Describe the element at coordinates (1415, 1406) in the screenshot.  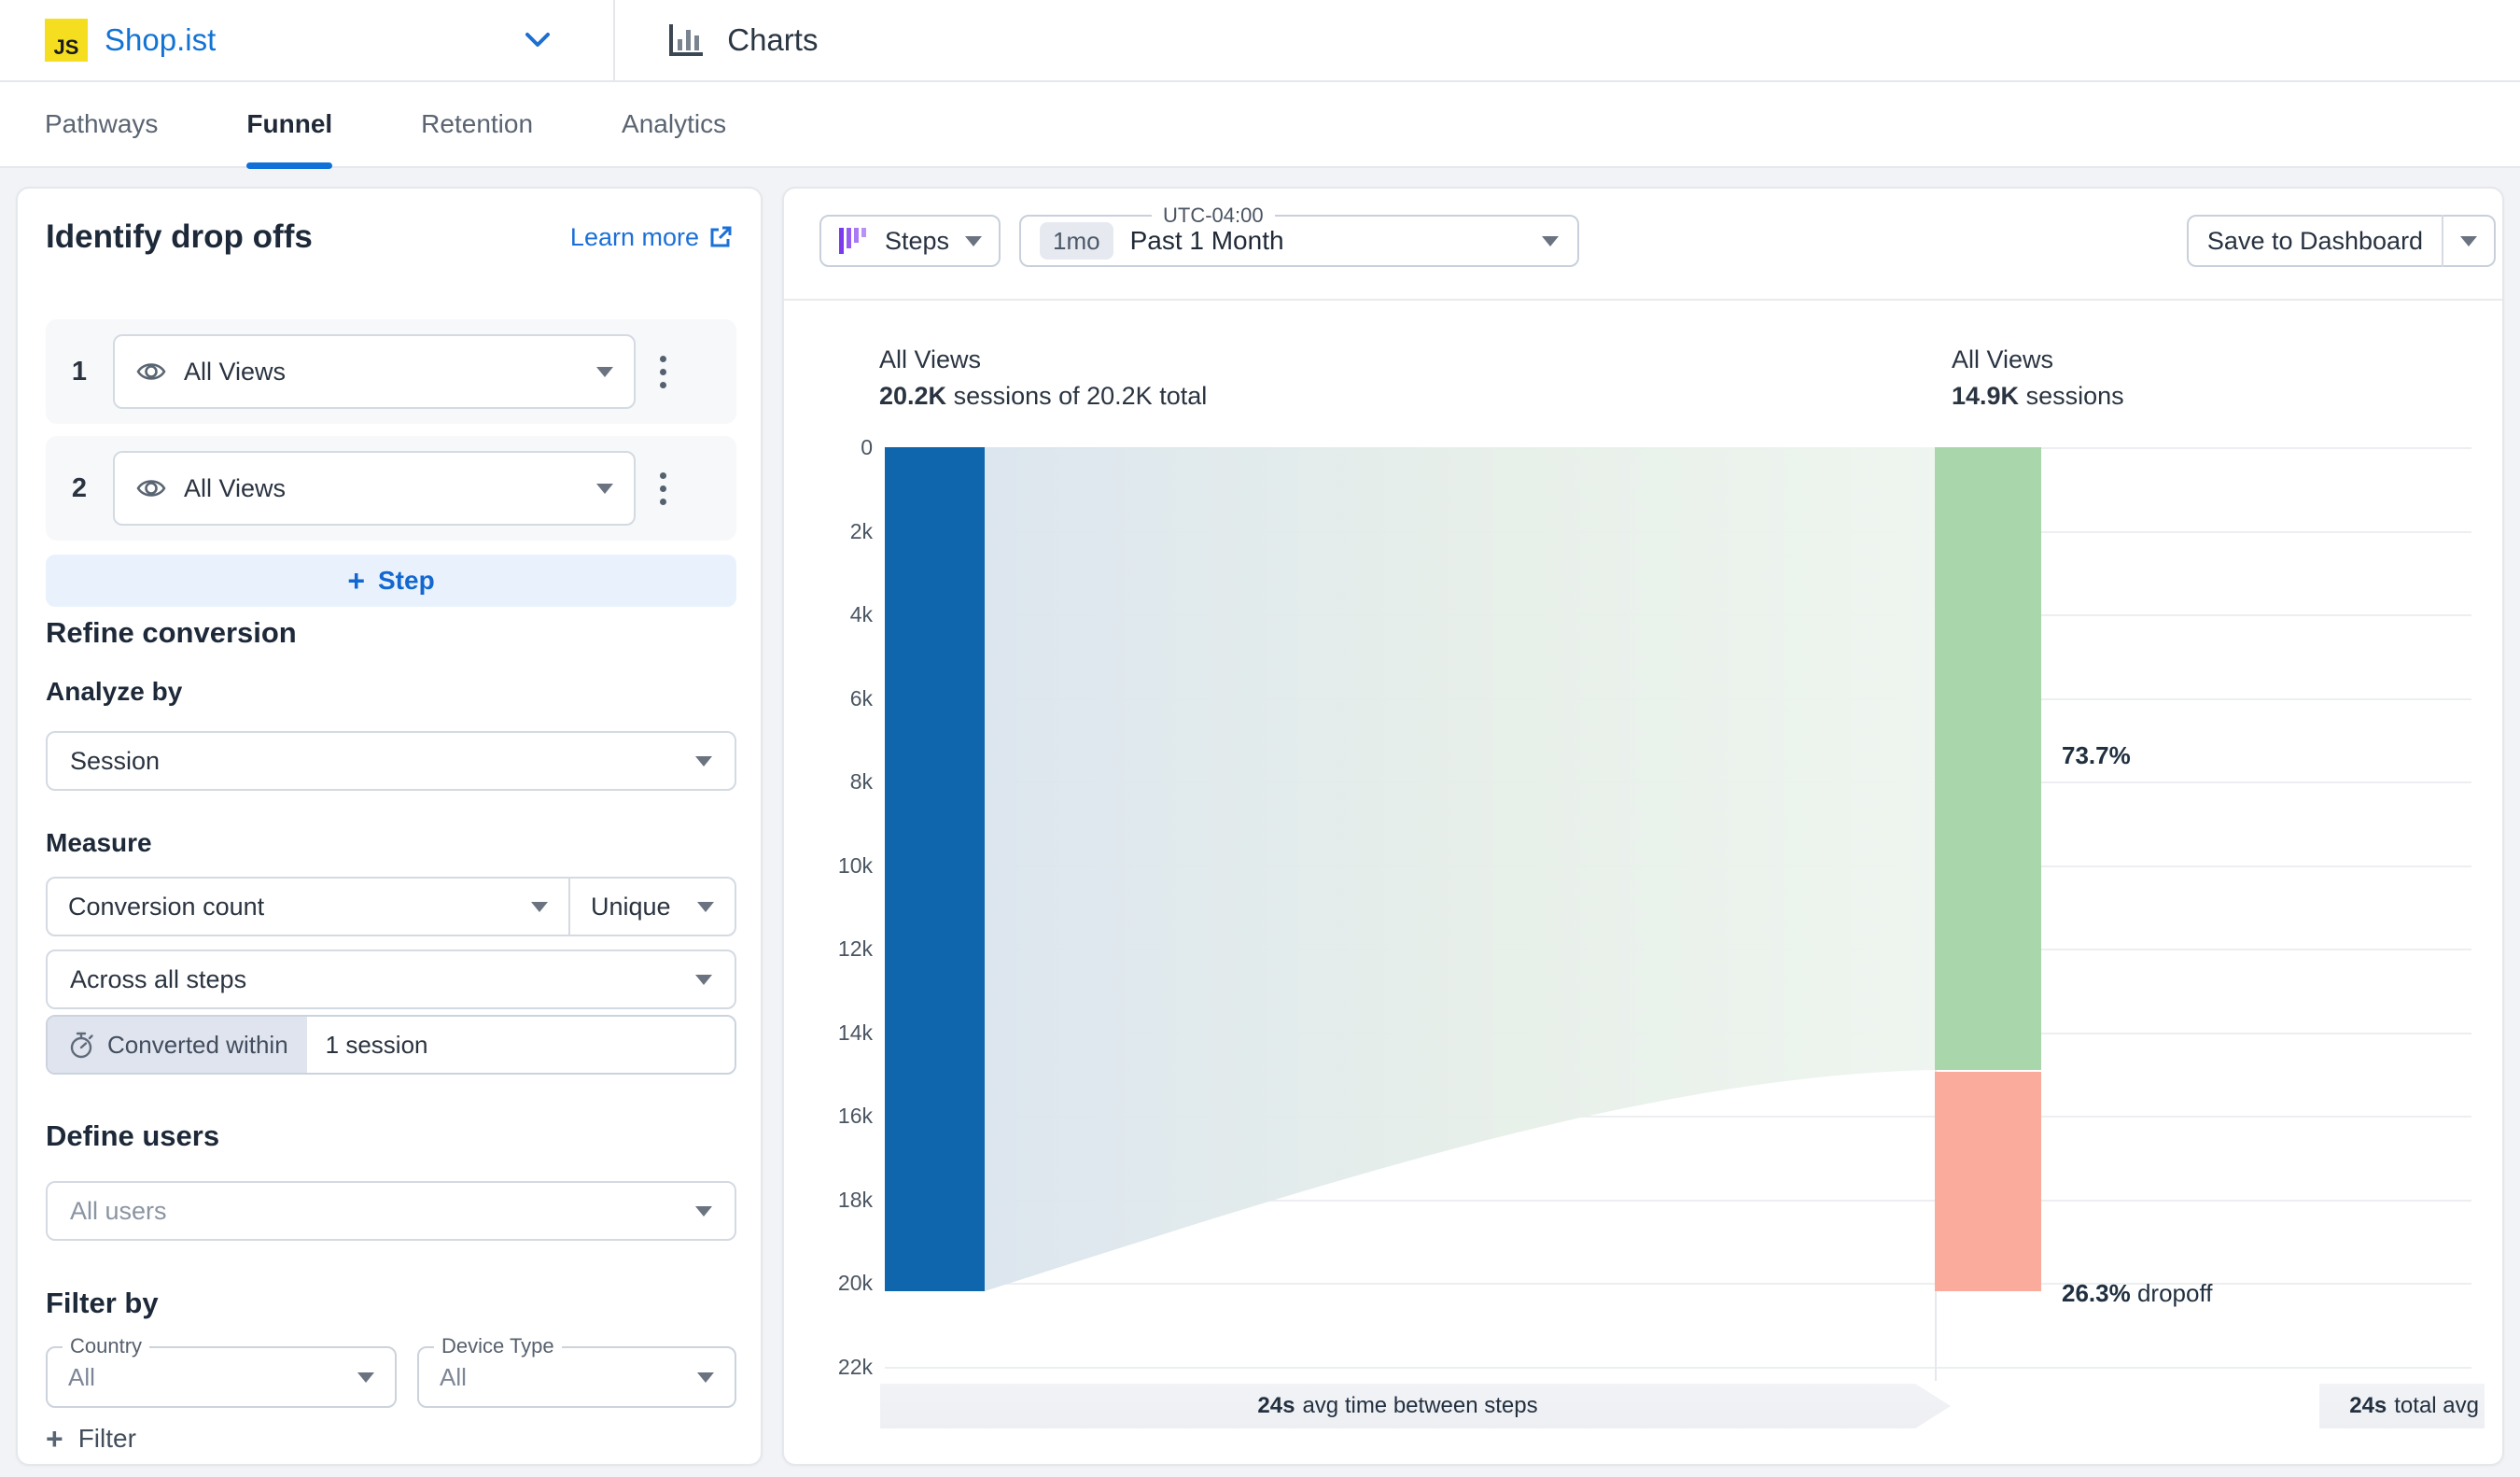
I see `avg-time-between-steps-band: 24s avg time between steps` at that location.